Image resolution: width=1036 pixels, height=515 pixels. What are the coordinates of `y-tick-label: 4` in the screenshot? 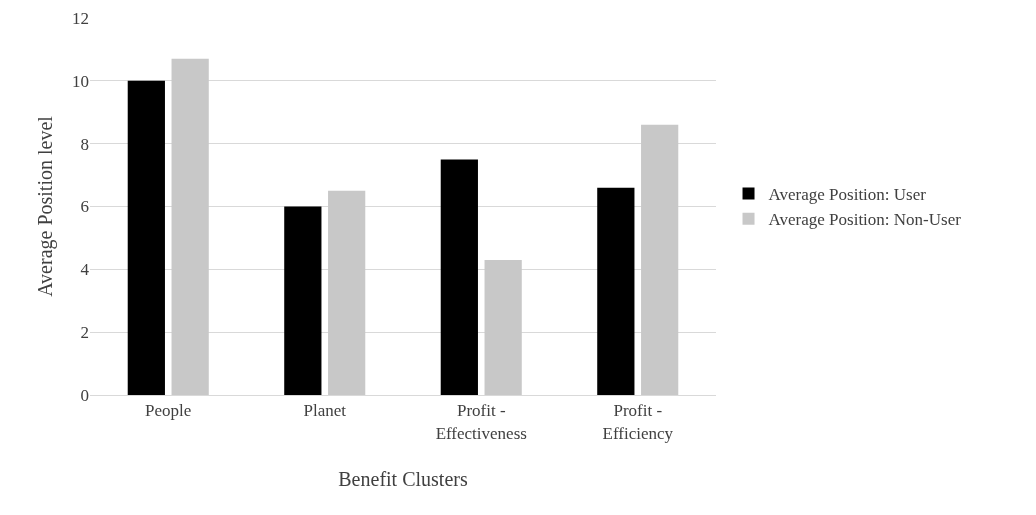 It's located at (85, 270).